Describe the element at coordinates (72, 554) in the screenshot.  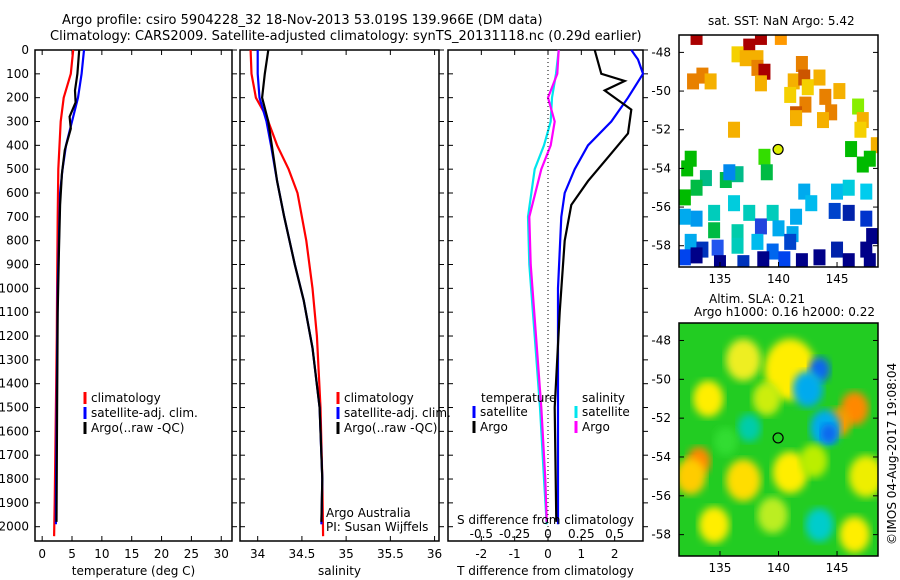
I see `x-tick-label: 5` at that location.